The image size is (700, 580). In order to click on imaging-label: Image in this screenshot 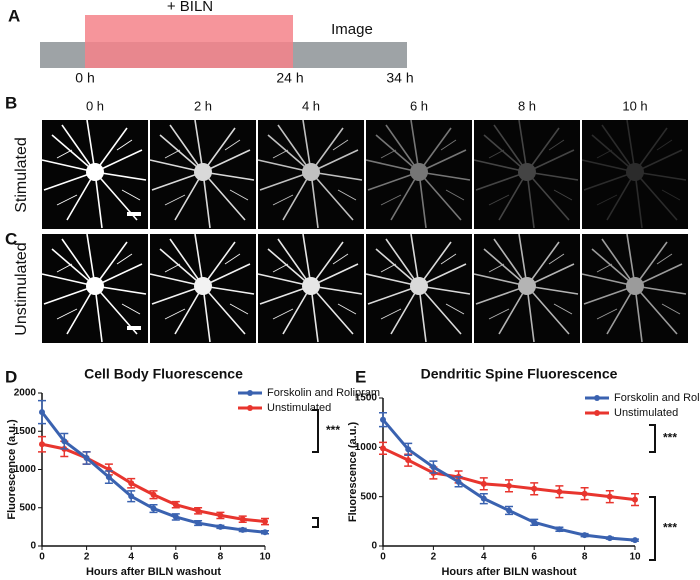, I will do `click(352, 29)`.